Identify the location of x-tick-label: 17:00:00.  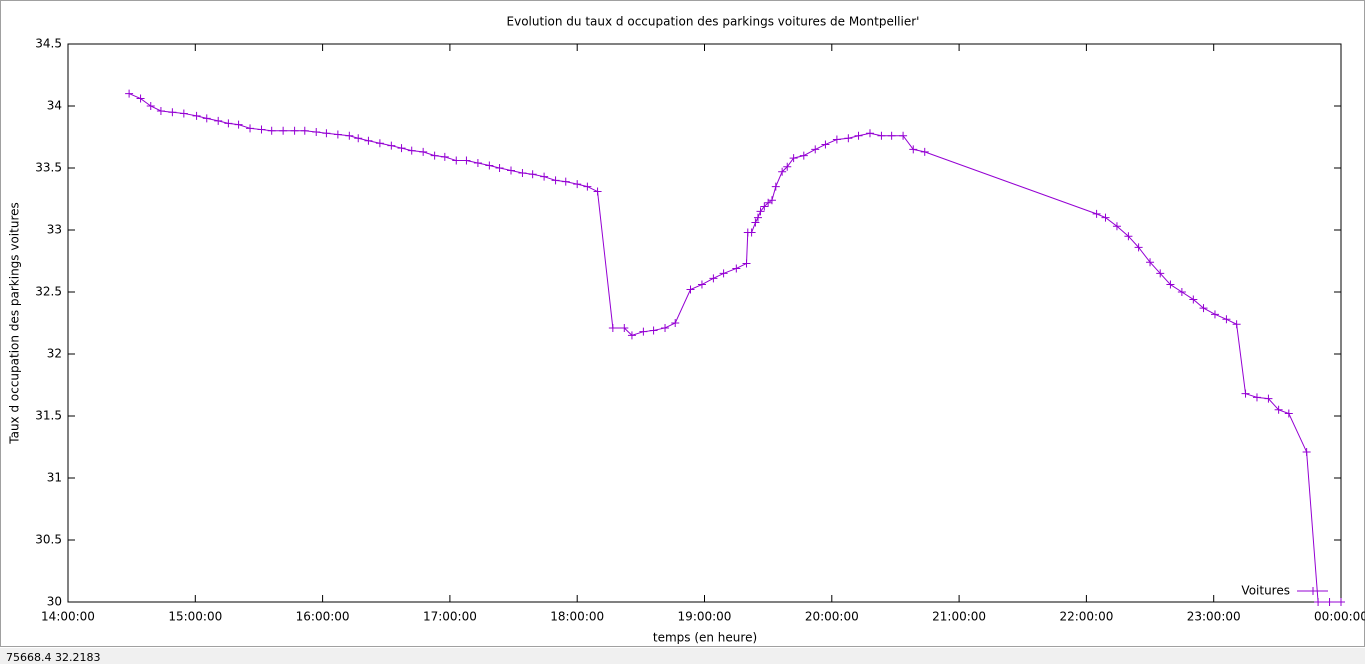
(450, 617).